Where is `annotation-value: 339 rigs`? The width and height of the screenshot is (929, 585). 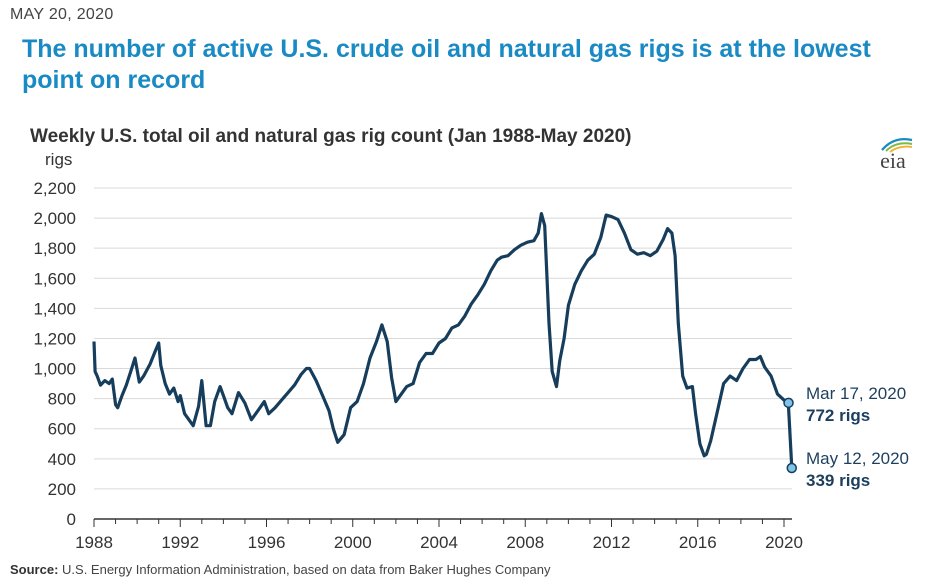 annotation-value: 339 rigs is located at coordinates (838, 480).